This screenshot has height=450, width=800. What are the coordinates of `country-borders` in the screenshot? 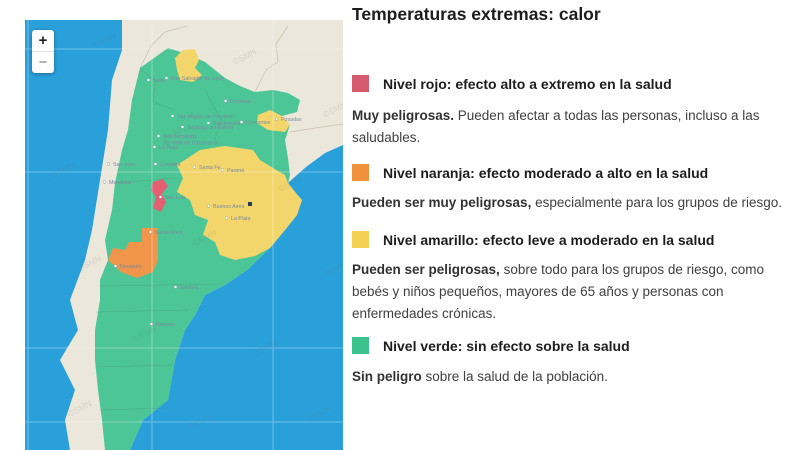 It's located at (241, 79).